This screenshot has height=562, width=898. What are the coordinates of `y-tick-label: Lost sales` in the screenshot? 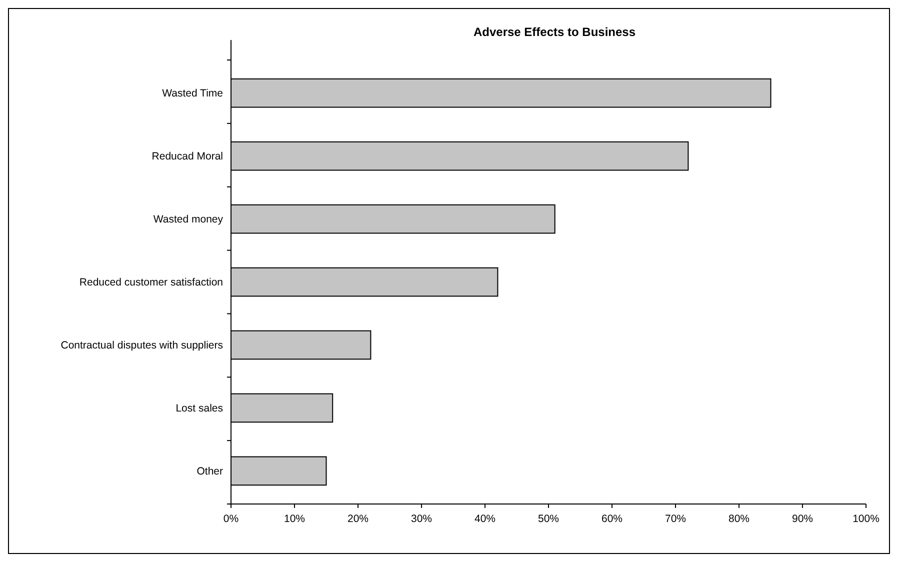 It's located at (199, 408).